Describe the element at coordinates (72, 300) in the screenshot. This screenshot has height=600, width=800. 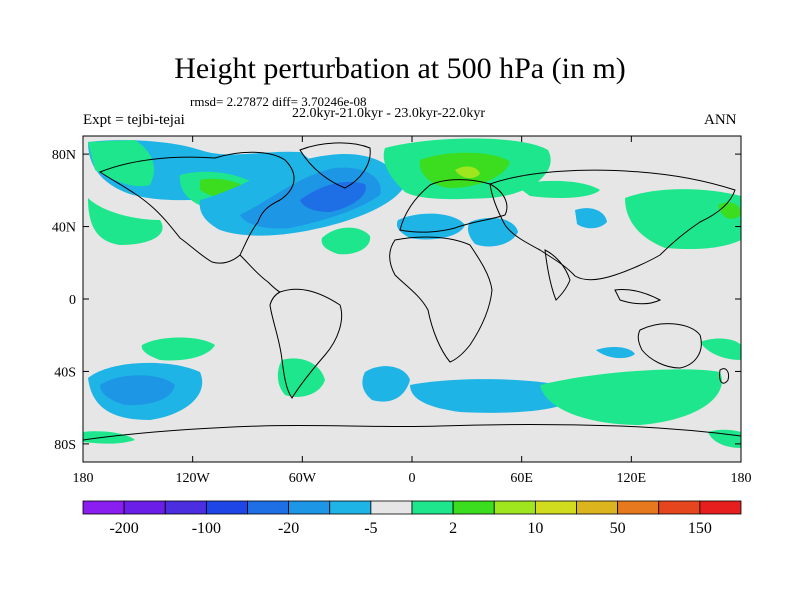
I see `lat-tick-label: 0` at that location.